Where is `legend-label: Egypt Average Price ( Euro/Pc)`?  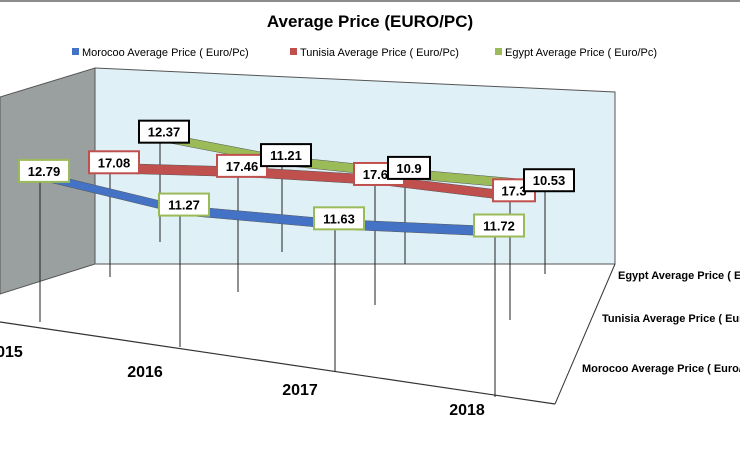 legend-label: Egypt Average Price ( Euro/Pc) is located at coordinates (581, 53).